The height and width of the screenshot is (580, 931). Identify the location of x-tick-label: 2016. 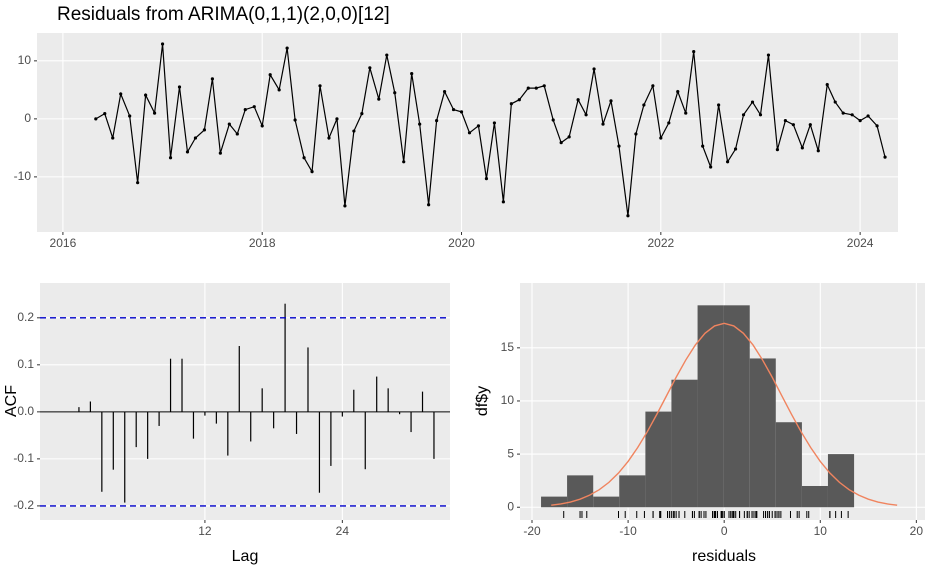
(63, 243).